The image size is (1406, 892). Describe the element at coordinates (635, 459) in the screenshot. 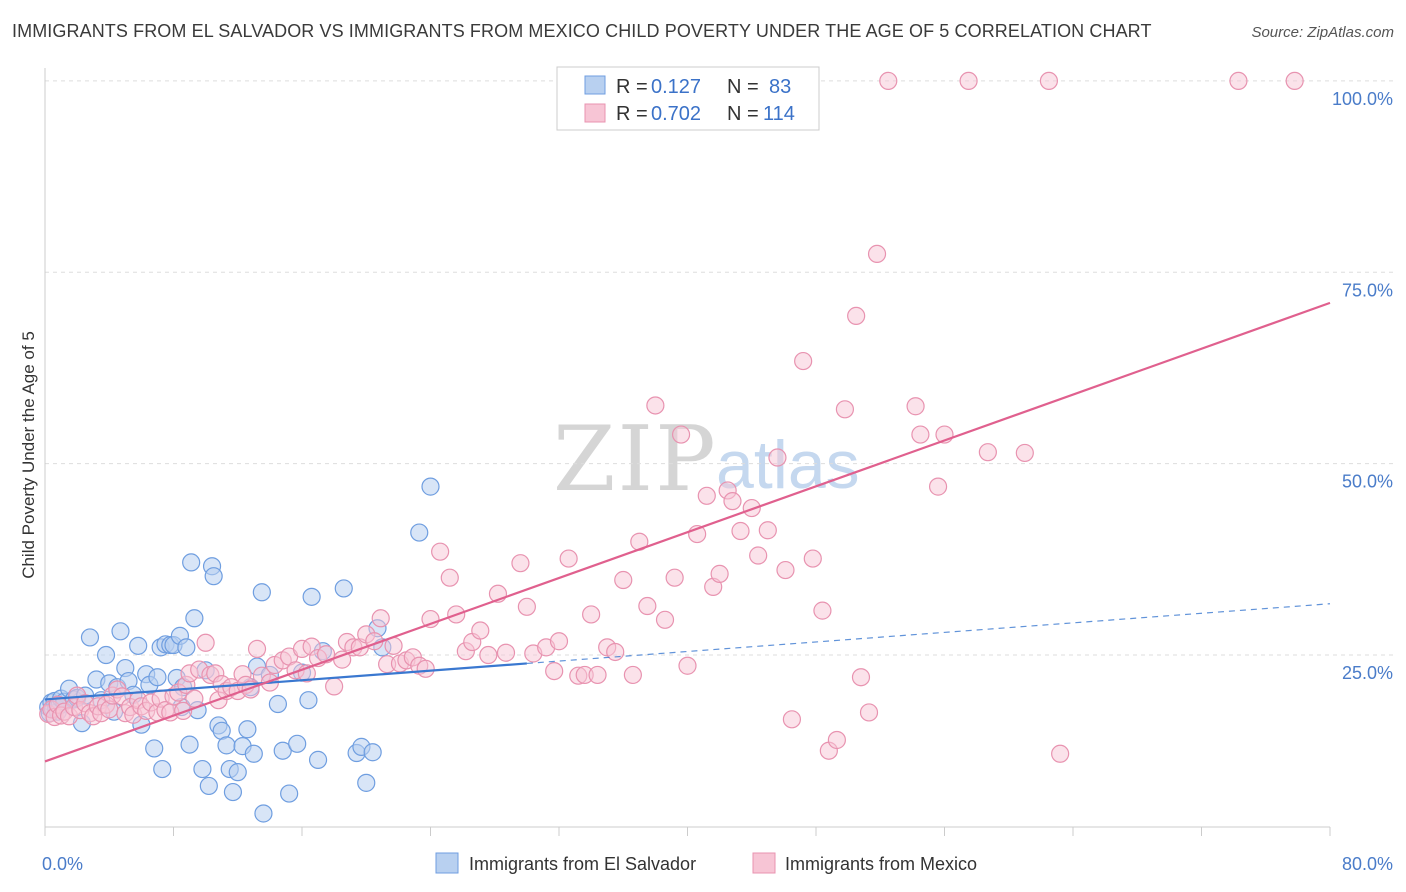

I see `watermark-zip: ZIP` at that location.